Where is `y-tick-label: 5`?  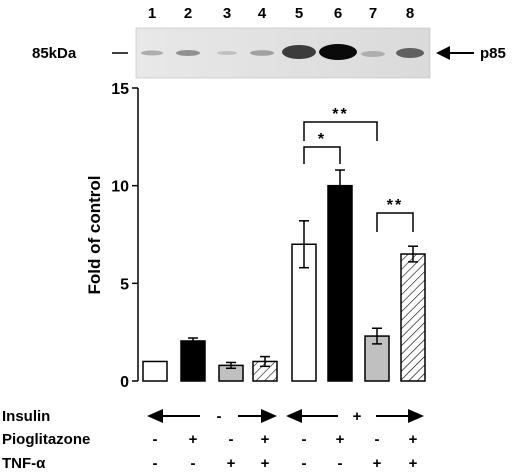
y-tick-label: 5 is located at coordinates (124, 284).